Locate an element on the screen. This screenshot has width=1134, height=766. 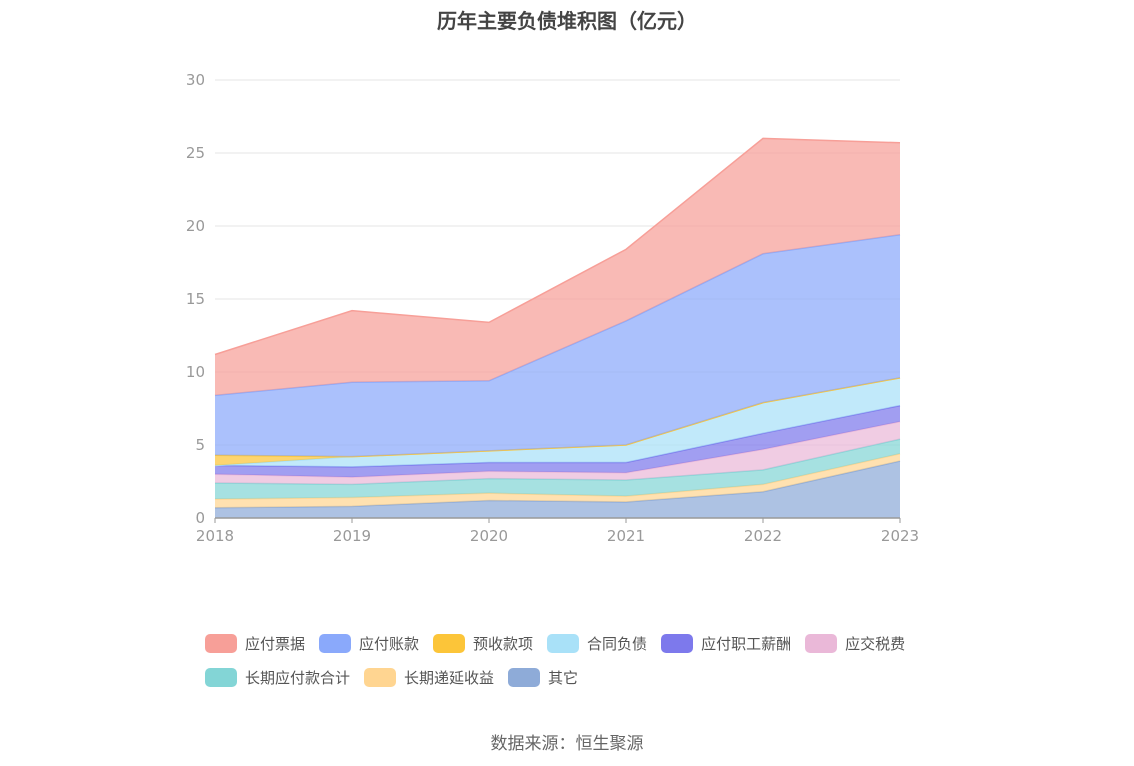
legend-item: 其它 is located at coordinates (543, 677).